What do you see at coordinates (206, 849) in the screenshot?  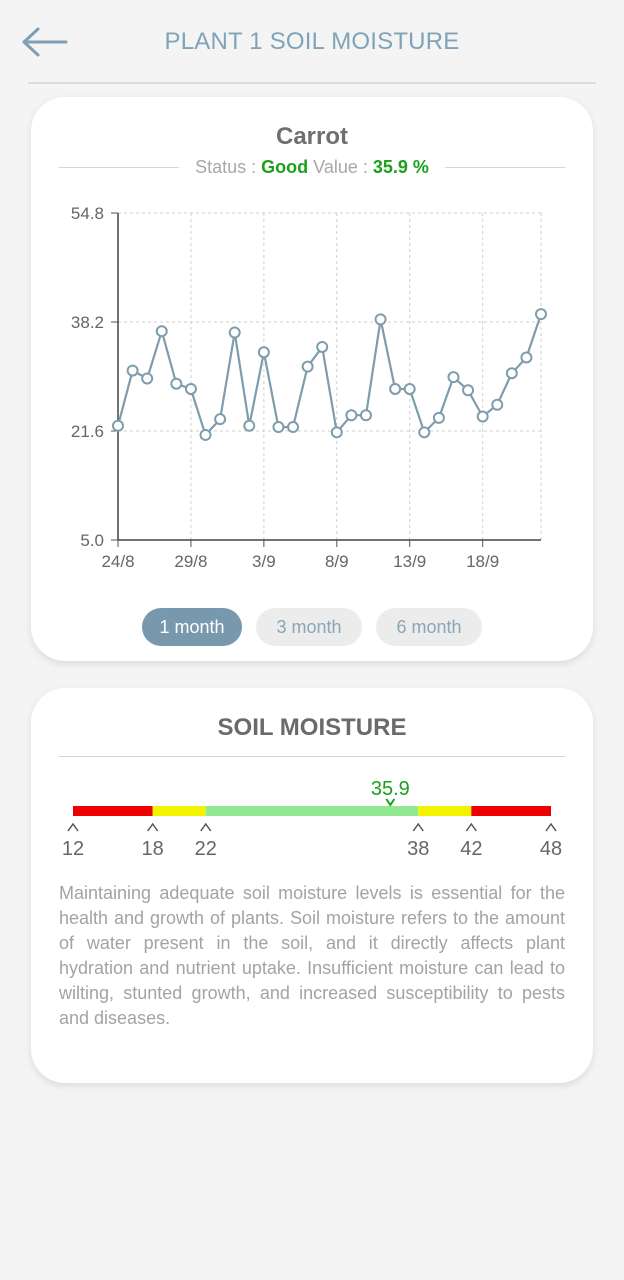 I see `gauge-tick-label: 22` at bounding box center [206, 849].